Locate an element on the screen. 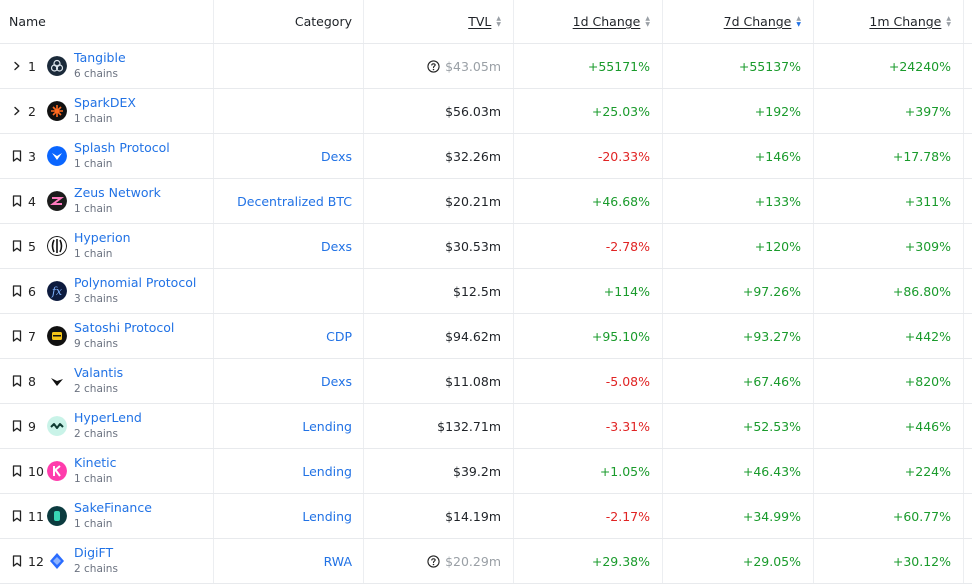  header-1m-change: 1m Change ▲ ▼ is located at coordinates (889, 21).